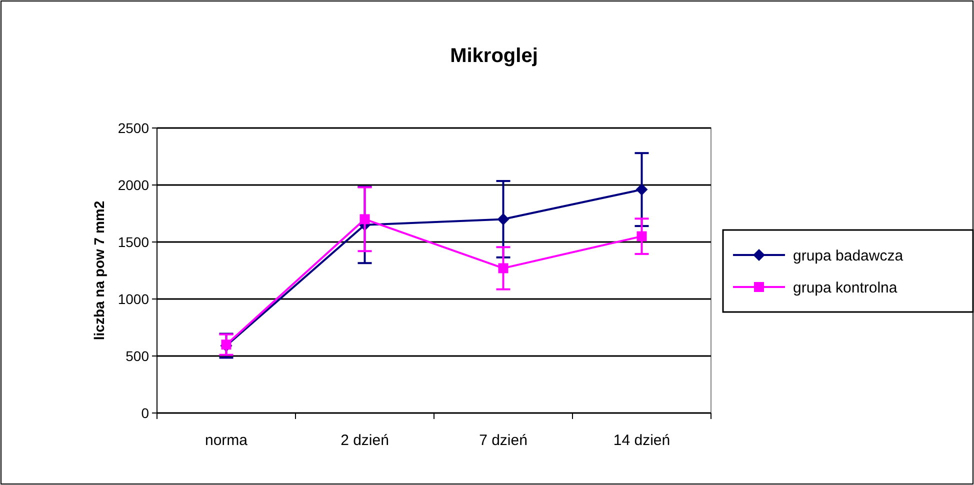  I want to click on x-tick-label: 2 dzień, so click(364, 440).